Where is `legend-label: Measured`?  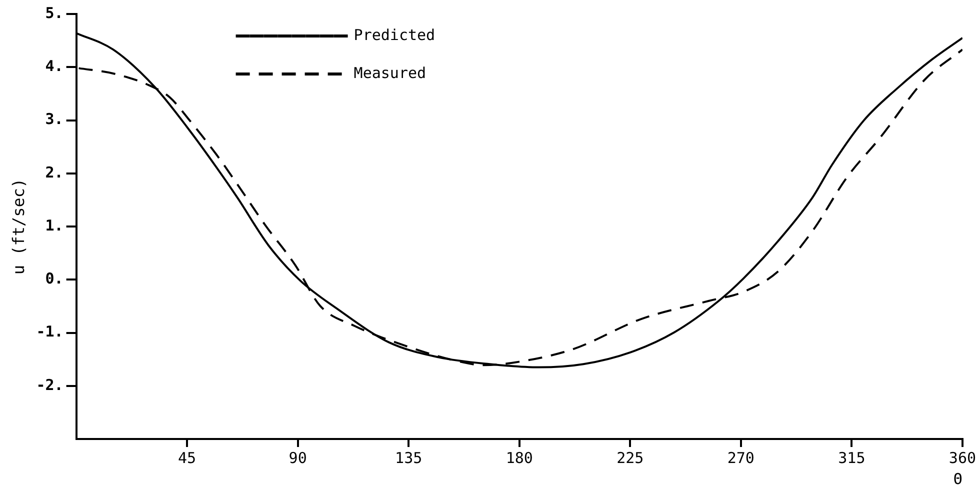
legend-label: Measured is located at coordinates (390, 73).